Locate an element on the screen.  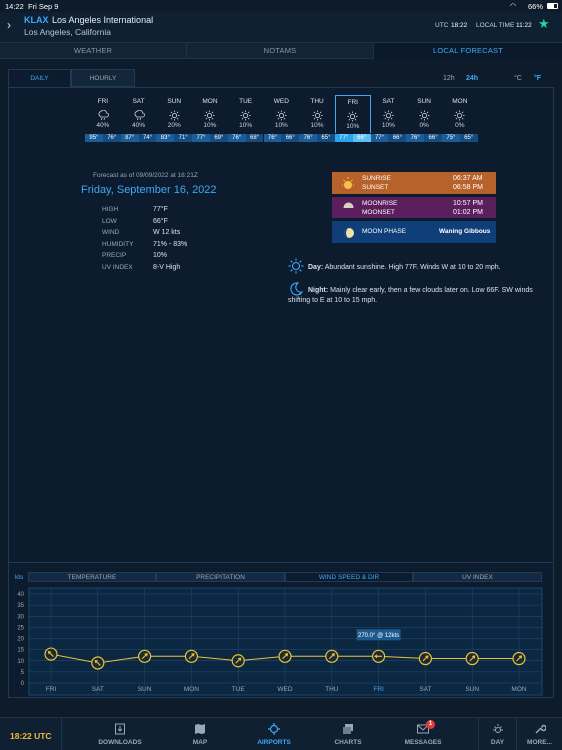
download-icon is located at coordinates (120, 729).